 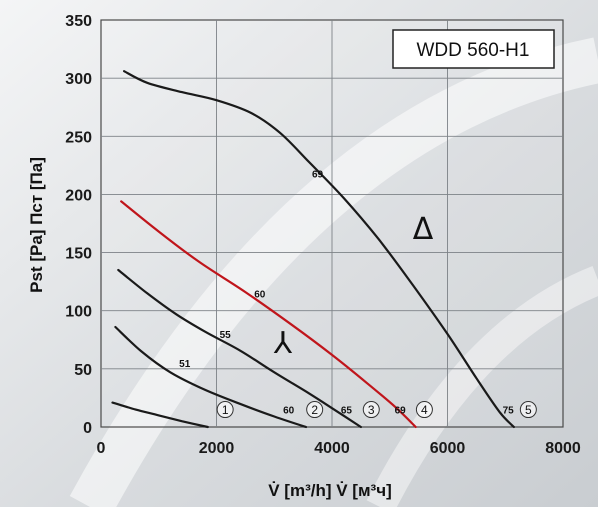 What do you see at coordinates (289, 411) in the screenshot?
I see `curve-2-label: 60` at bounding box center [289, 411].